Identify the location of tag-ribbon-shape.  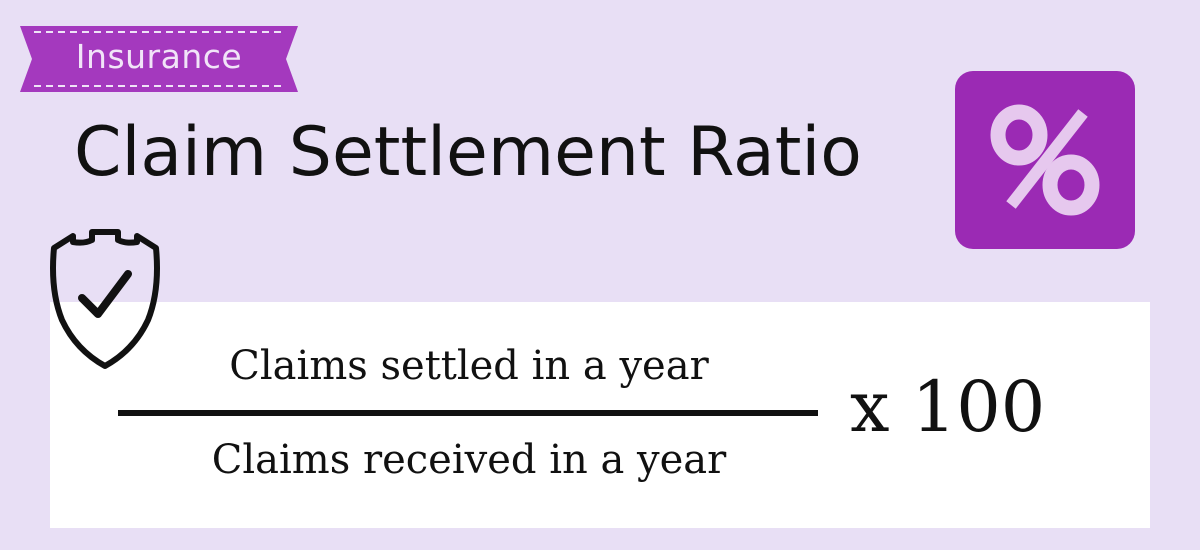
(159, 59).